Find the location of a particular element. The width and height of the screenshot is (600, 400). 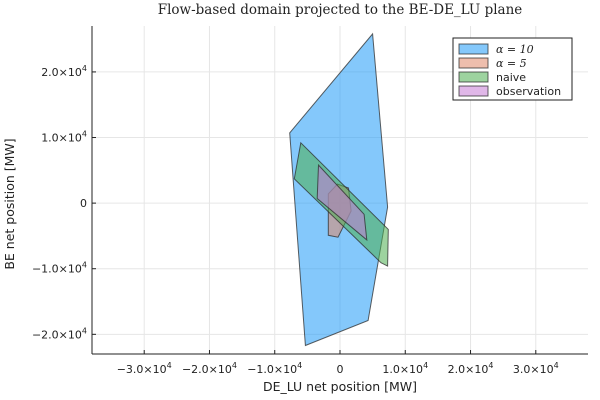

x-tick-label: 1.0×10⁴ is located at coordinates (405, 368).